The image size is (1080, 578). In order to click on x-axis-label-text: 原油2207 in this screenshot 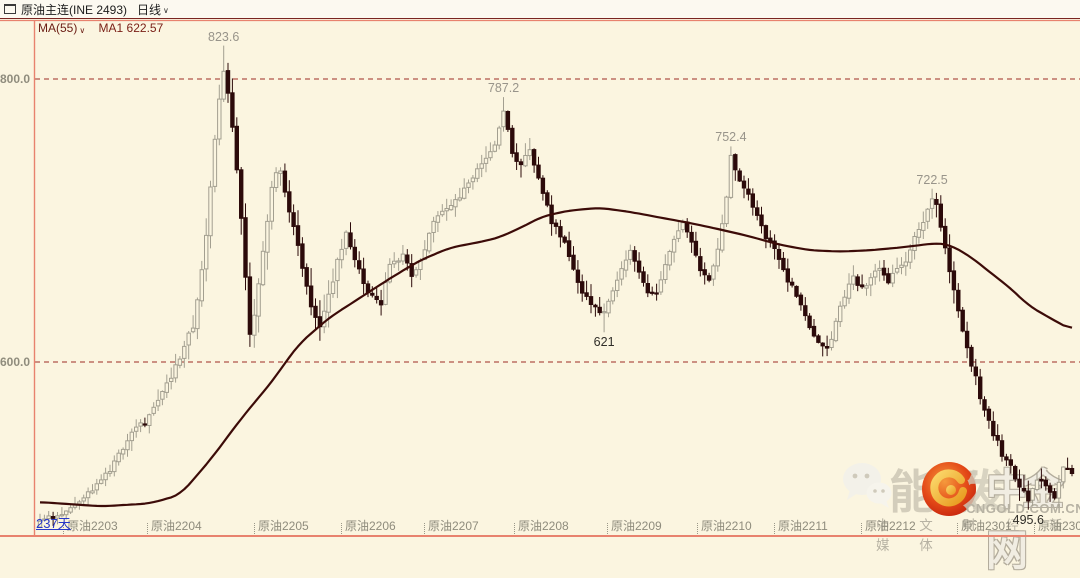, I will do `click(453, 526)`.